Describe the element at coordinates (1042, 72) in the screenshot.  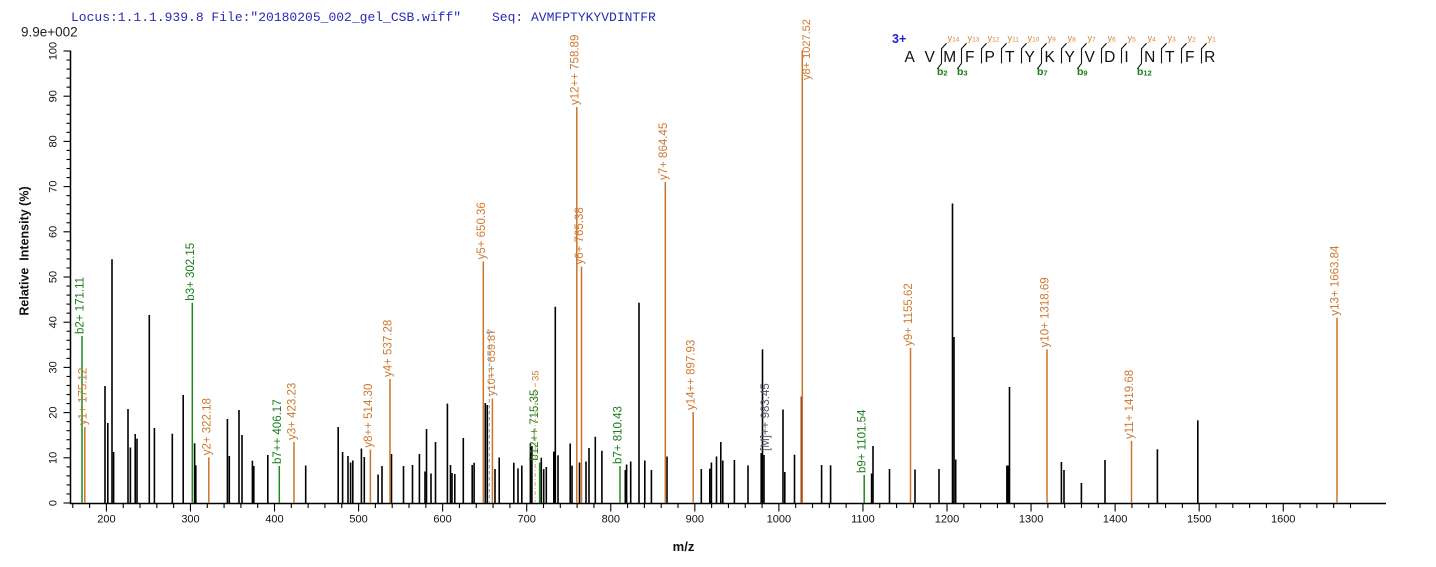
I see `svg-text: b7` at that location.